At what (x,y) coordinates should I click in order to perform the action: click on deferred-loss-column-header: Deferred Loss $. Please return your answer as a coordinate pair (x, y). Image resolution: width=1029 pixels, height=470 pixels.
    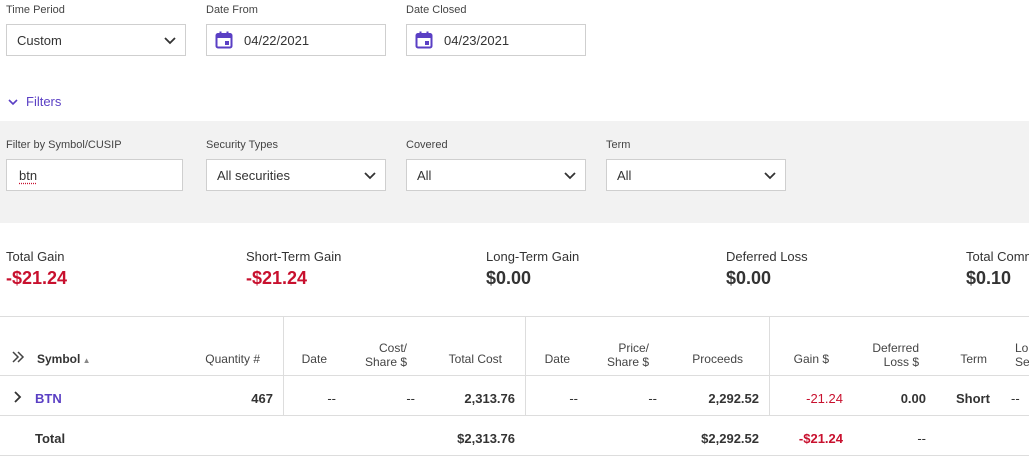
    Looking at the image, I should click on (879, 355).